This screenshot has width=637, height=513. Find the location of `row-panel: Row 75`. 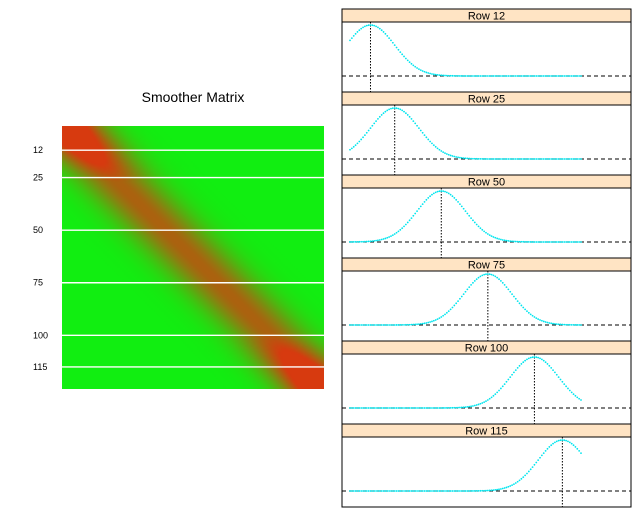

row-panel: Row 75 is located at coordinates (486, 299).